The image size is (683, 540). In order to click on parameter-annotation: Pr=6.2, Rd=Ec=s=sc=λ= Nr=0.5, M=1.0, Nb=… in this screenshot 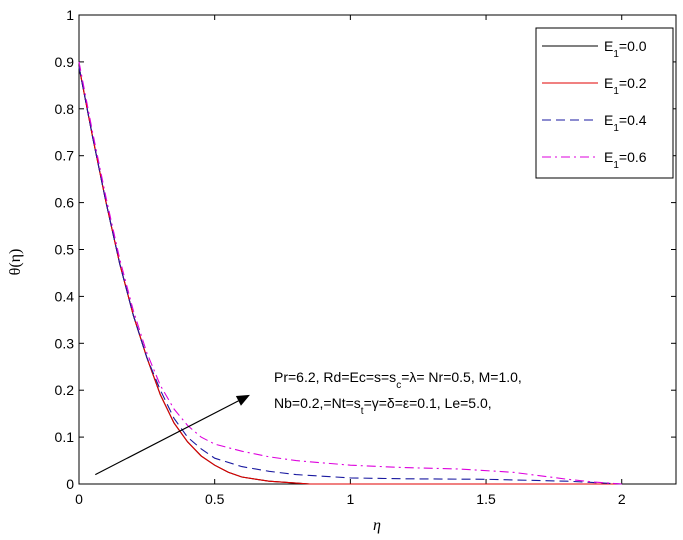, I will do `click(308, 422)`.